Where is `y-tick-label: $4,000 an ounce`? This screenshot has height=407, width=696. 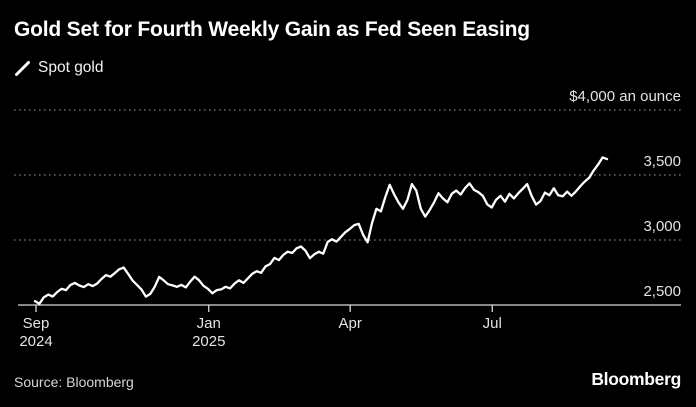 y-tick-label: $4,000 an ounce is located at coordinates (625, 96).